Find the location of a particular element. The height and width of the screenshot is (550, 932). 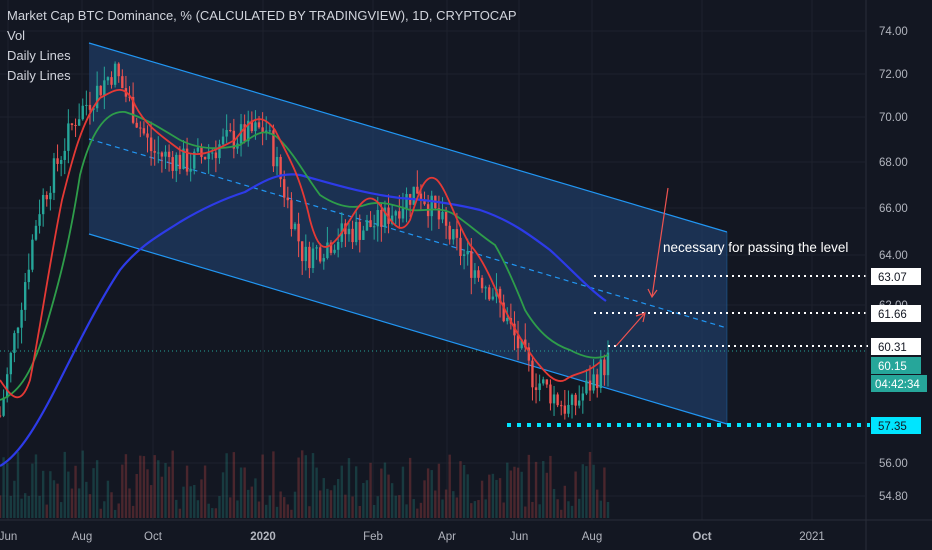

price-label-63-07: 63.07 is located at coordinates (896, 276).